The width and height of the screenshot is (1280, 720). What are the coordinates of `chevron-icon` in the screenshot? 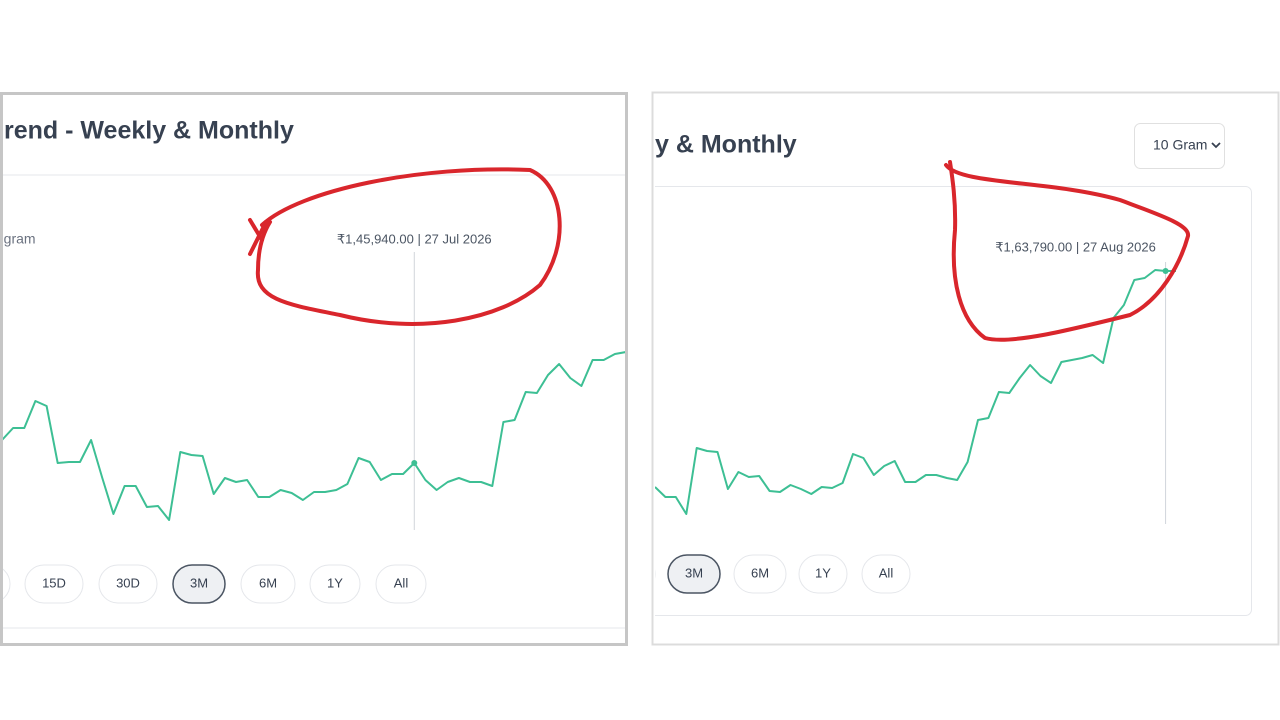 It's located at (1216, 145).